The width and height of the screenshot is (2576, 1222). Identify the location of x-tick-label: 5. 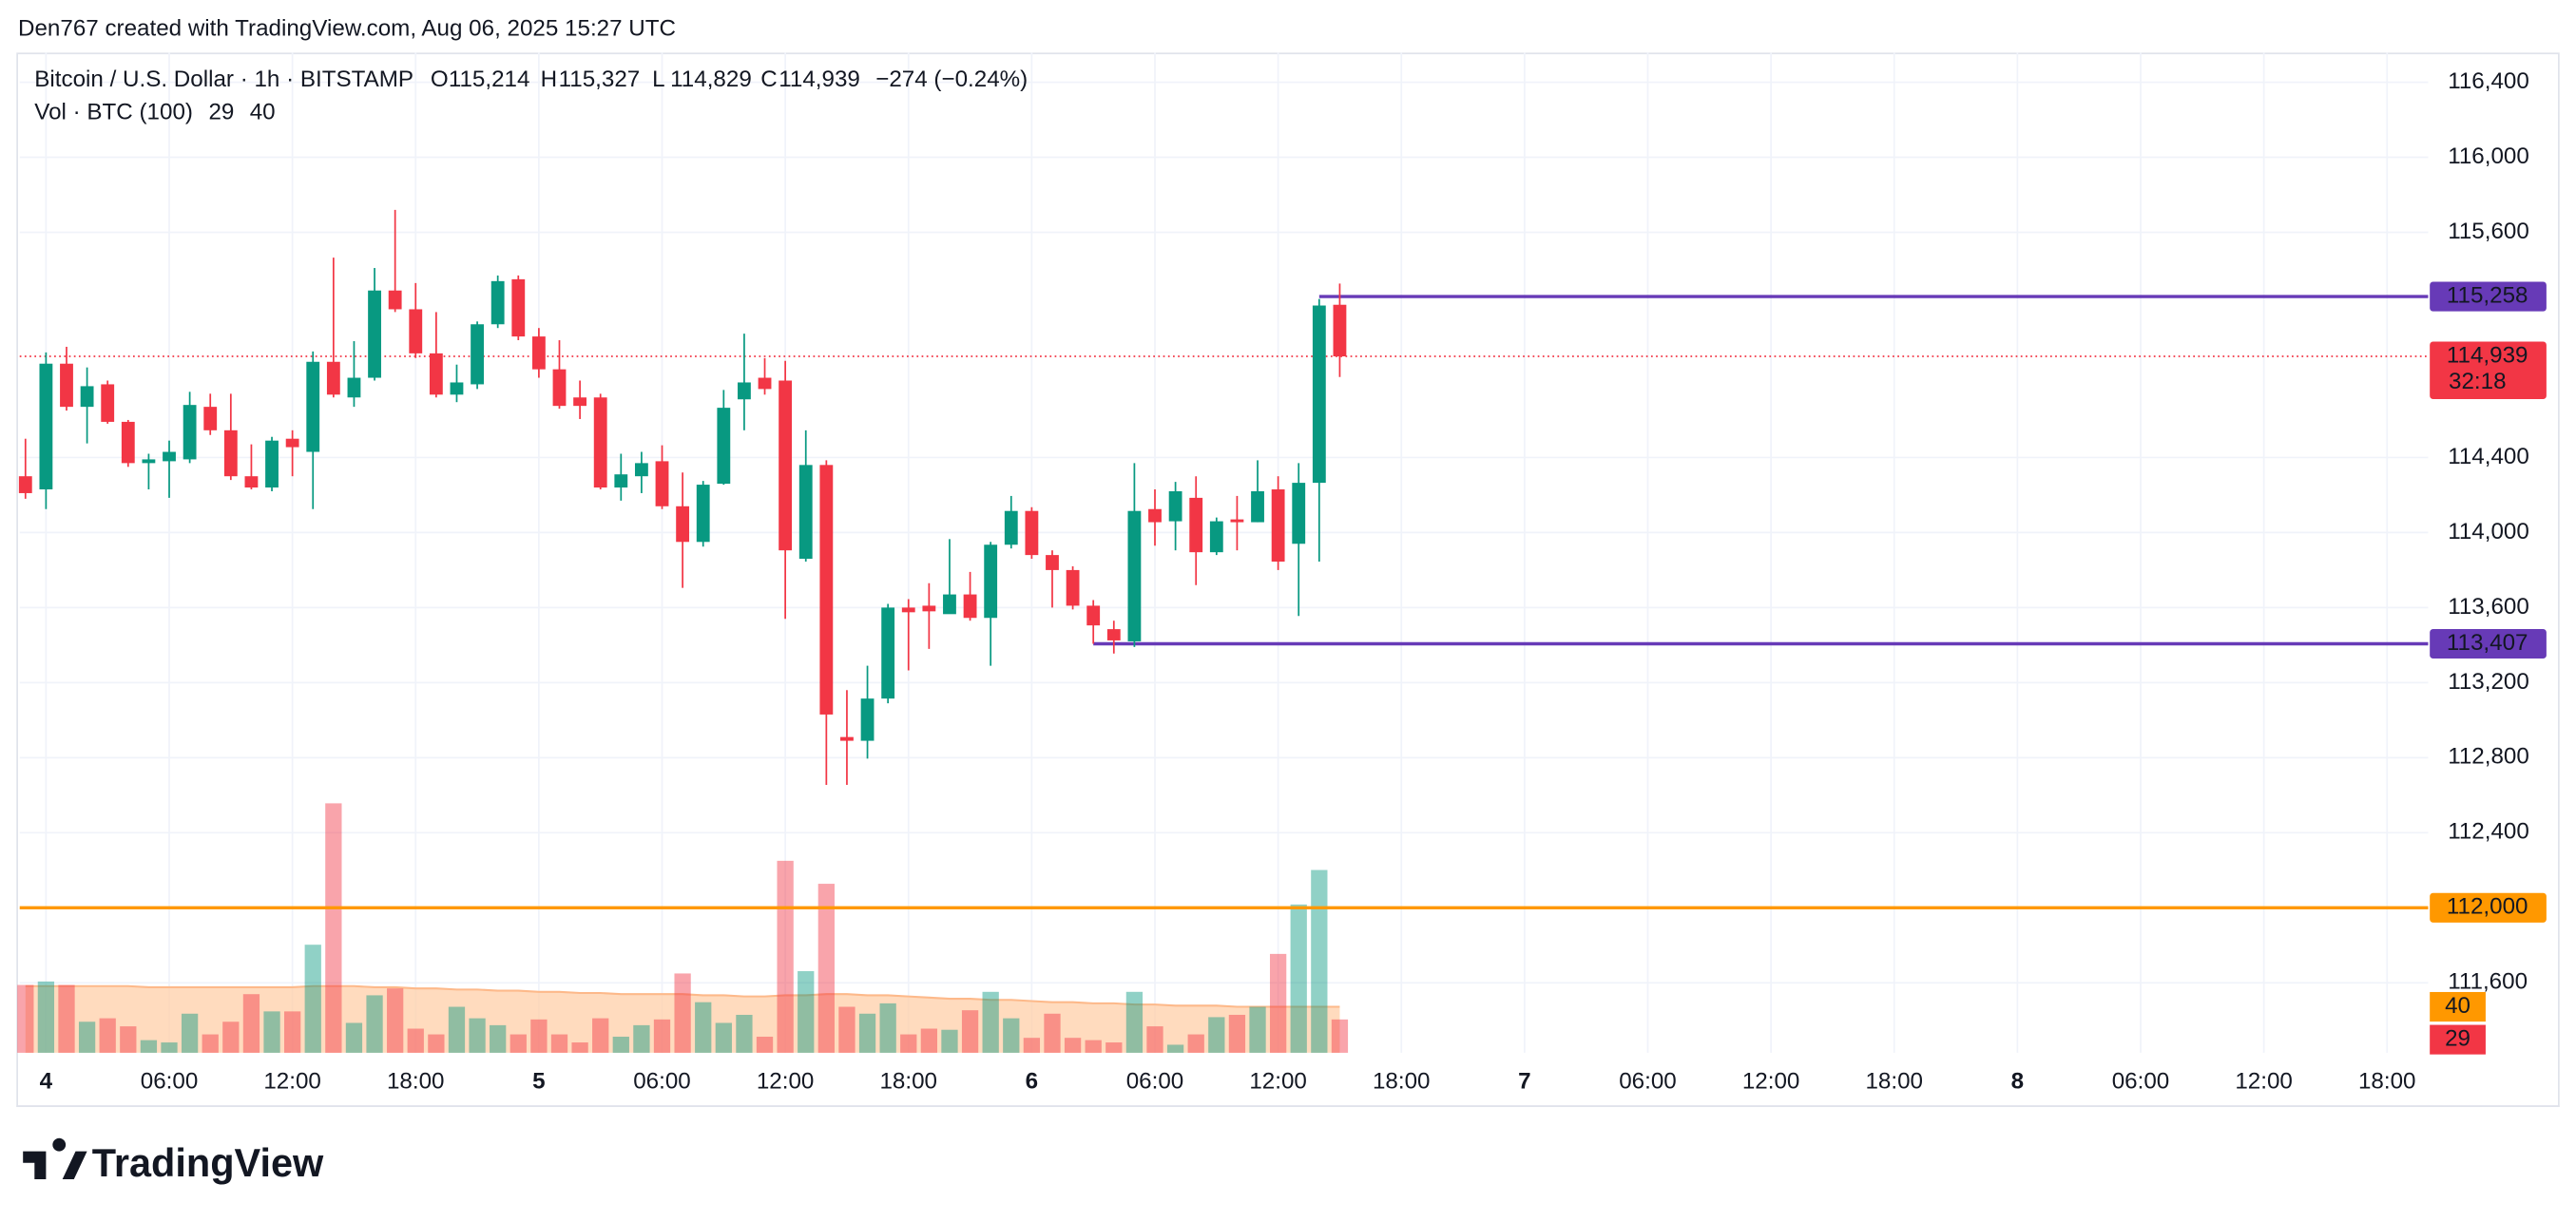
(539, 1081).